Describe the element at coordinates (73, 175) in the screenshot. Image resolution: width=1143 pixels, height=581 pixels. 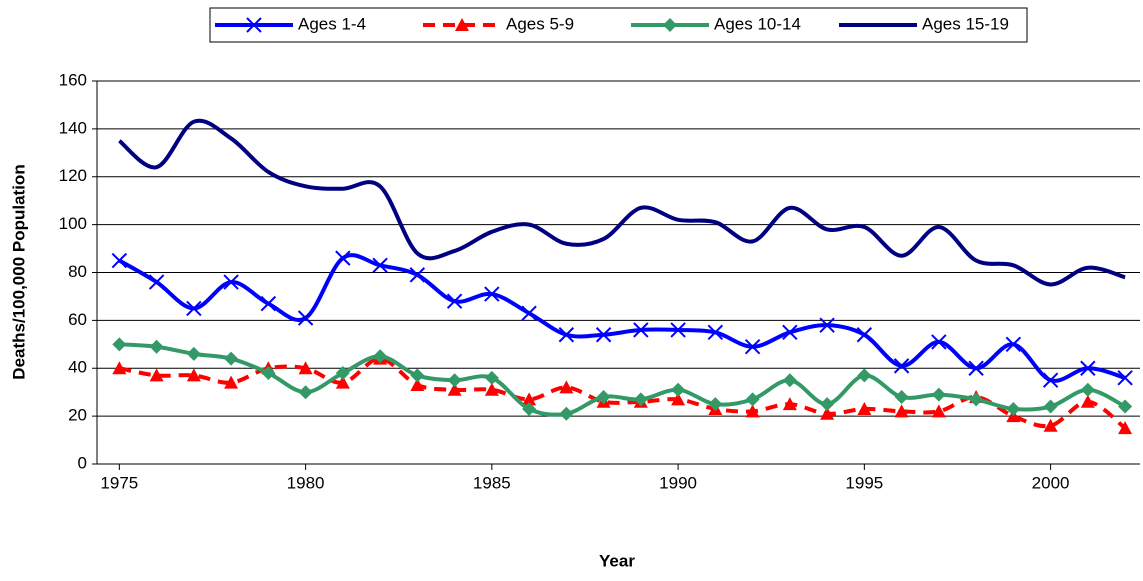
I see `y-tick-label: 120` at that location.